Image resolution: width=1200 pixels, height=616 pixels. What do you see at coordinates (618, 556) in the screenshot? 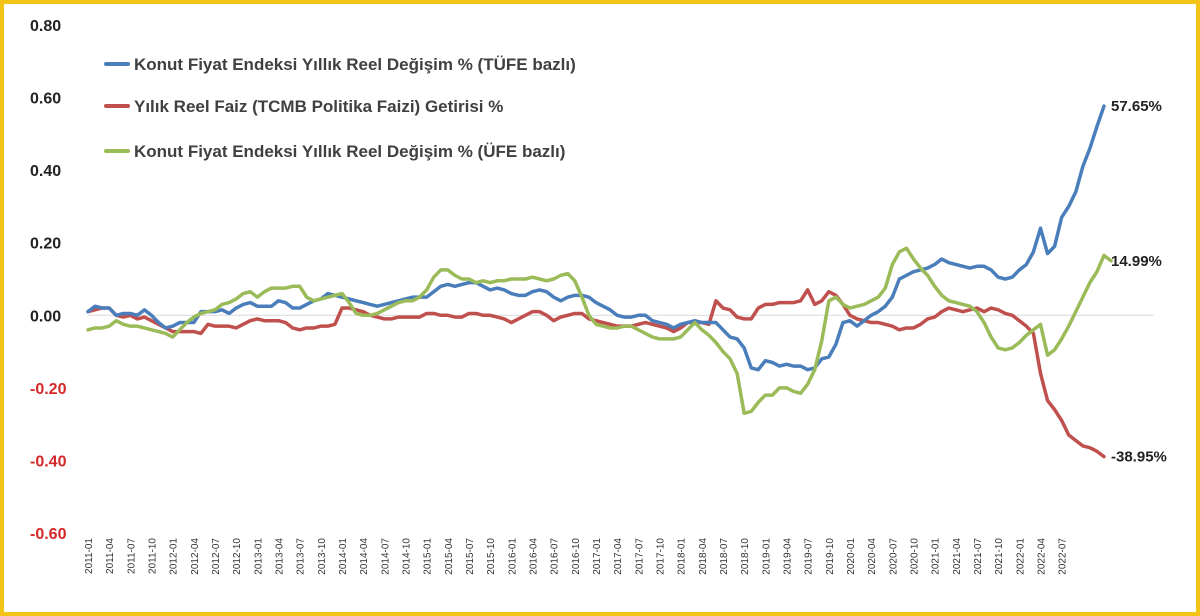
I see `x-tick-label: 2017-04` at bounding box center [618, 556].